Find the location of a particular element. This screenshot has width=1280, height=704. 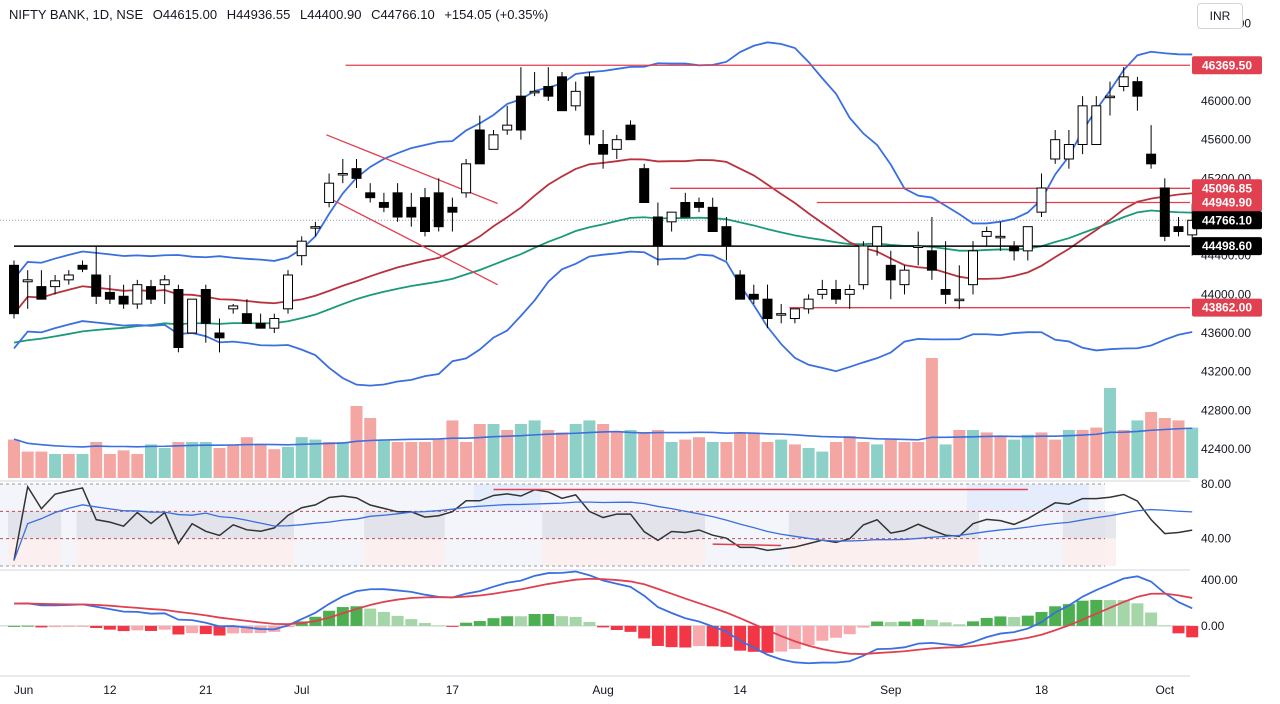

price-tick-label: 43600.00 is located at coordinates (1226, 333).